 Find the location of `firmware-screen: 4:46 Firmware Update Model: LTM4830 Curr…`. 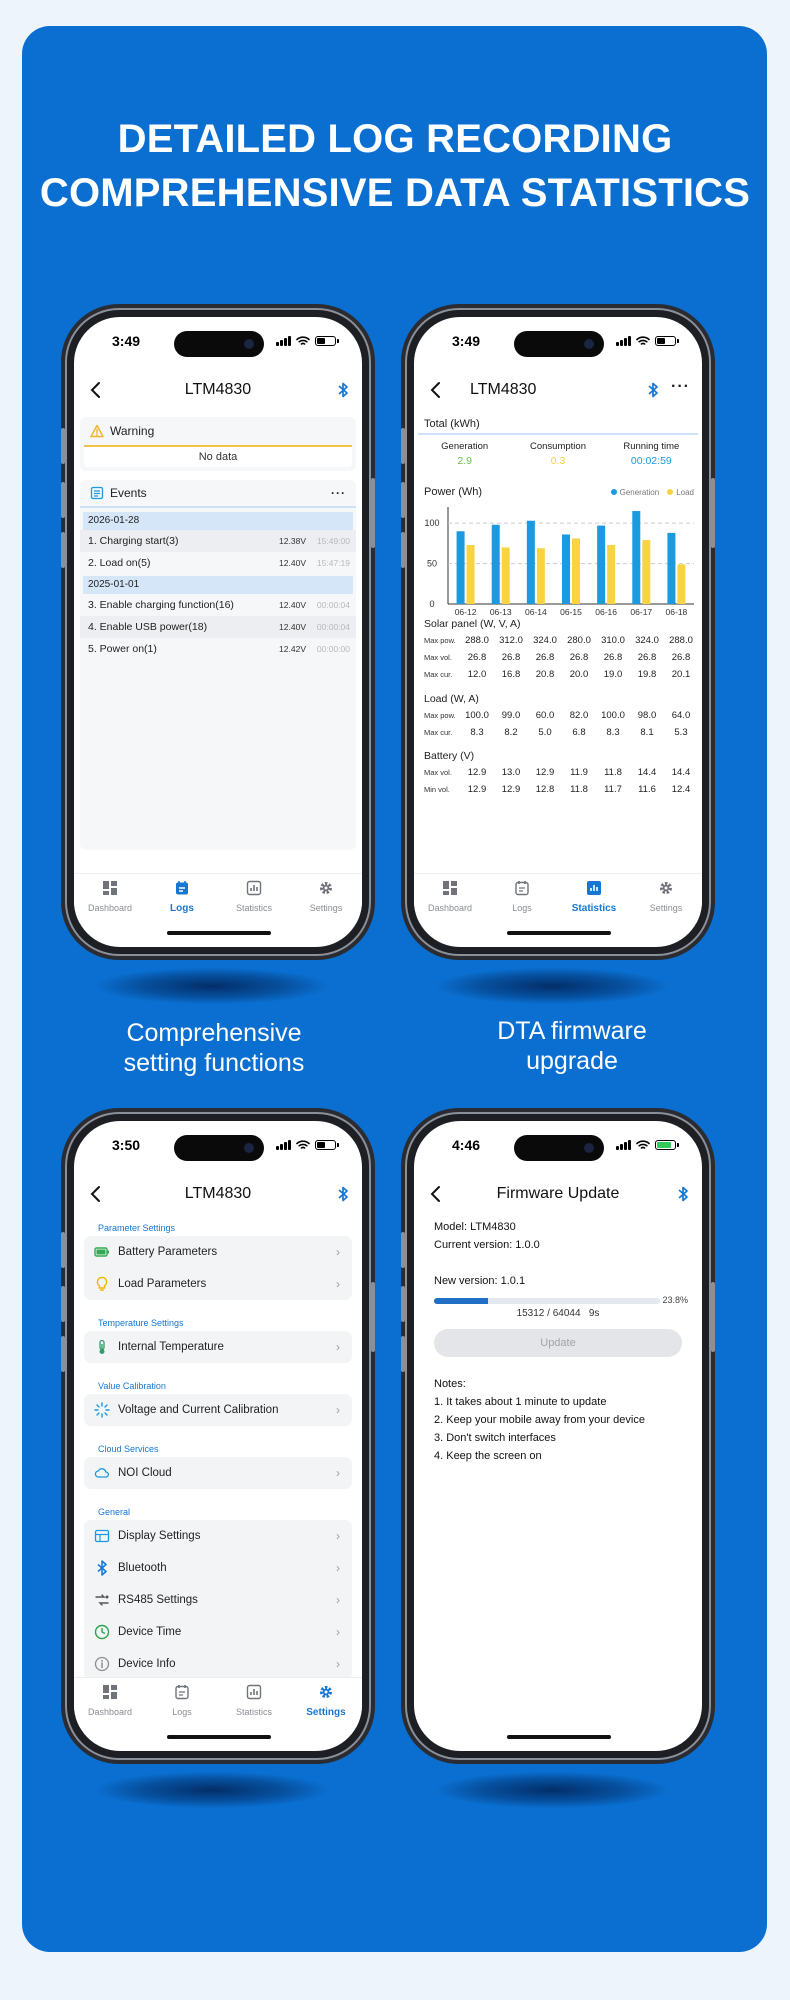

firmware-screen: 4:46 Firmware Update Model: LTM4830 Curr… is located at coordinates (558, 1436).